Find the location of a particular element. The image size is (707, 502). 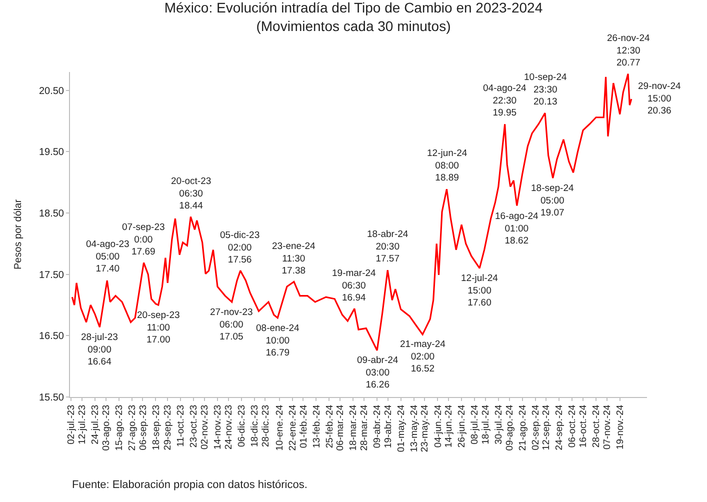

x-tick-label: 02-jul.-23 is located at coordinates (72, 424).